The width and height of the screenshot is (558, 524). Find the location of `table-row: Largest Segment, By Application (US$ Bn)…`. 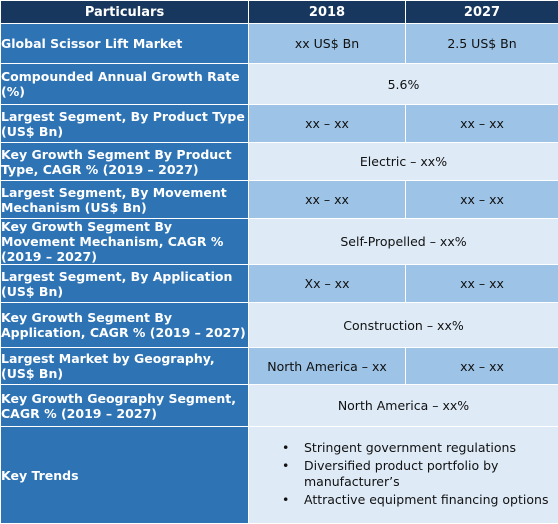

table-row: Largest Segment, By Application (US$ Bn)… is located at coordinates (279, 283).